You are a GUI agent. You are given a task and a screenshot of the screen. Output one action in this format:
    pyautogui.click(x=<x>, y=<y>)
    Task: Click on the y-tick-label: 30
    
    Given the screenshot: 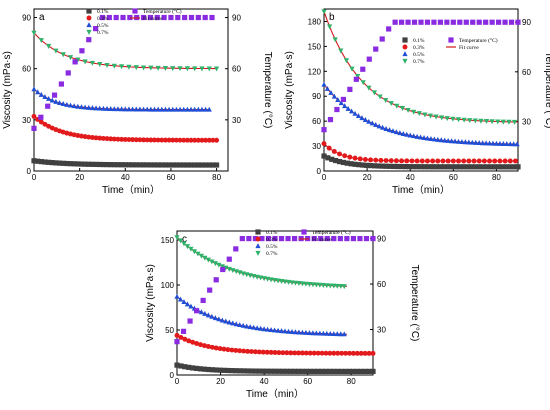 What is the action you would take?
    pyautogui.click(x=316, y=146)
    